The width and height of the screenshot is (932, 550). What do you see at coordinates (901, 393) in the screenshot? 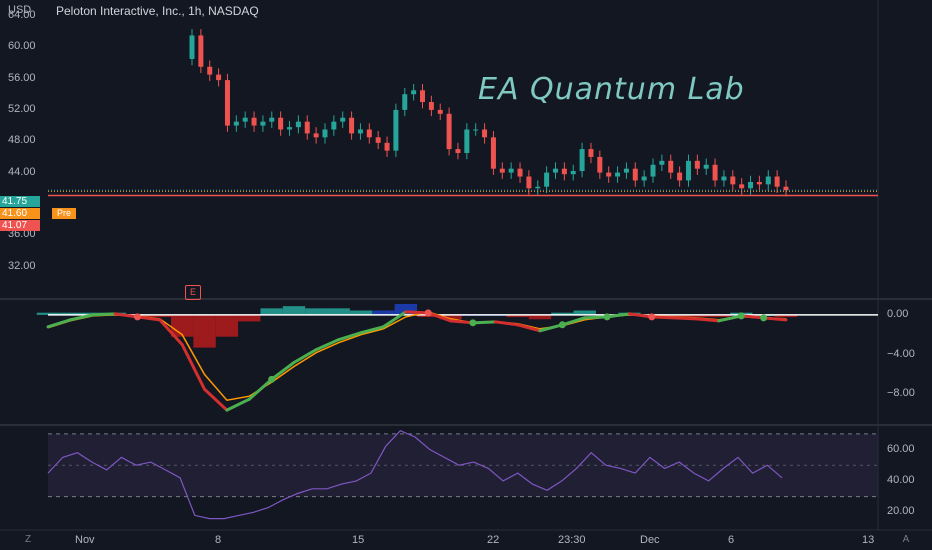
I see `macd-tick-label: −8.00` at bounding box center [901, 393].